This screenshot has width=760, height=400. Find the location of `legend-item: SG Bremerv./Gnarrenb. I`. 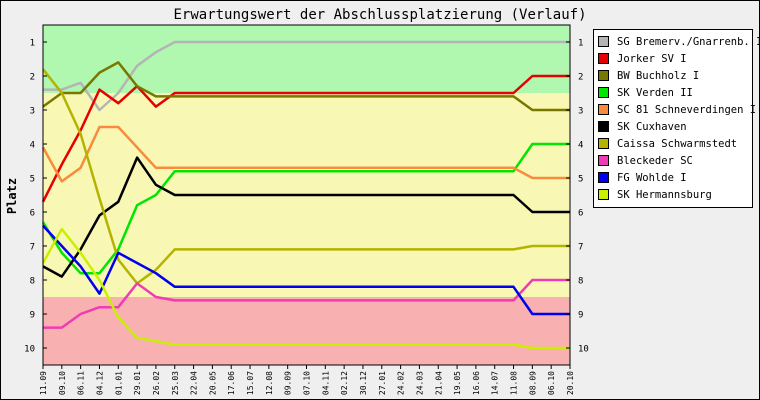

legend-item: SG Bremerv./Gnarrenb. I is located at coordinates (679, 41).